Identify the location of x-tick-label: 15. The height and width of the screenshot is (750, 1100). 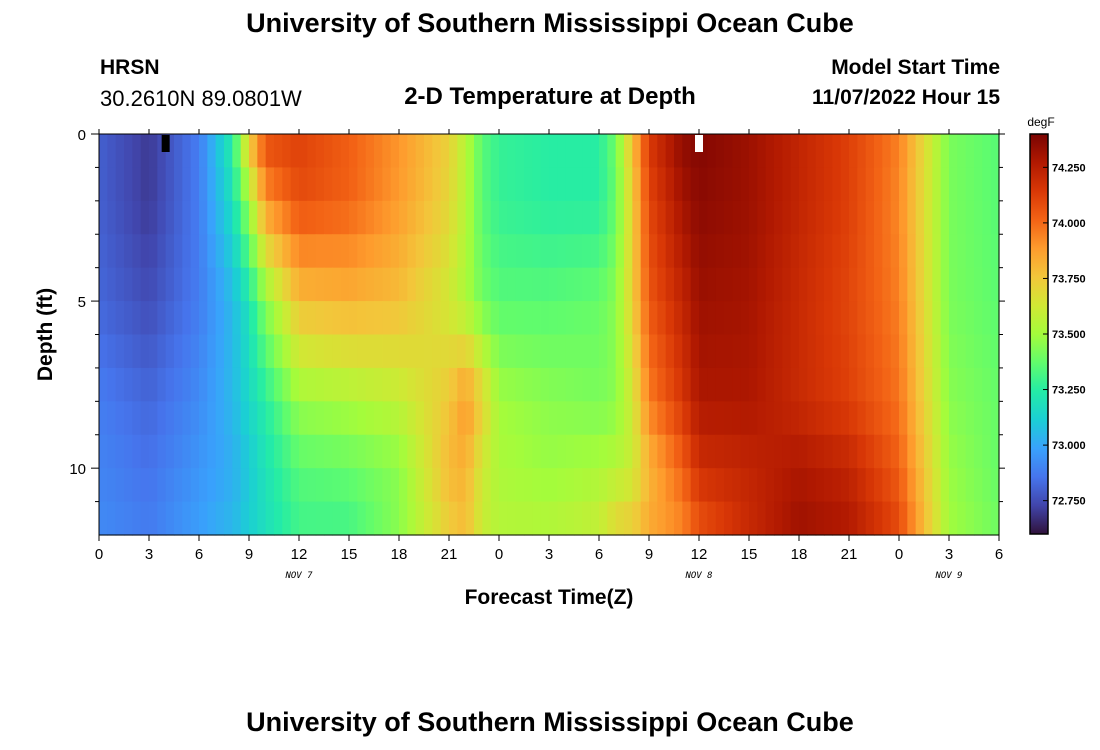
(749, 554).